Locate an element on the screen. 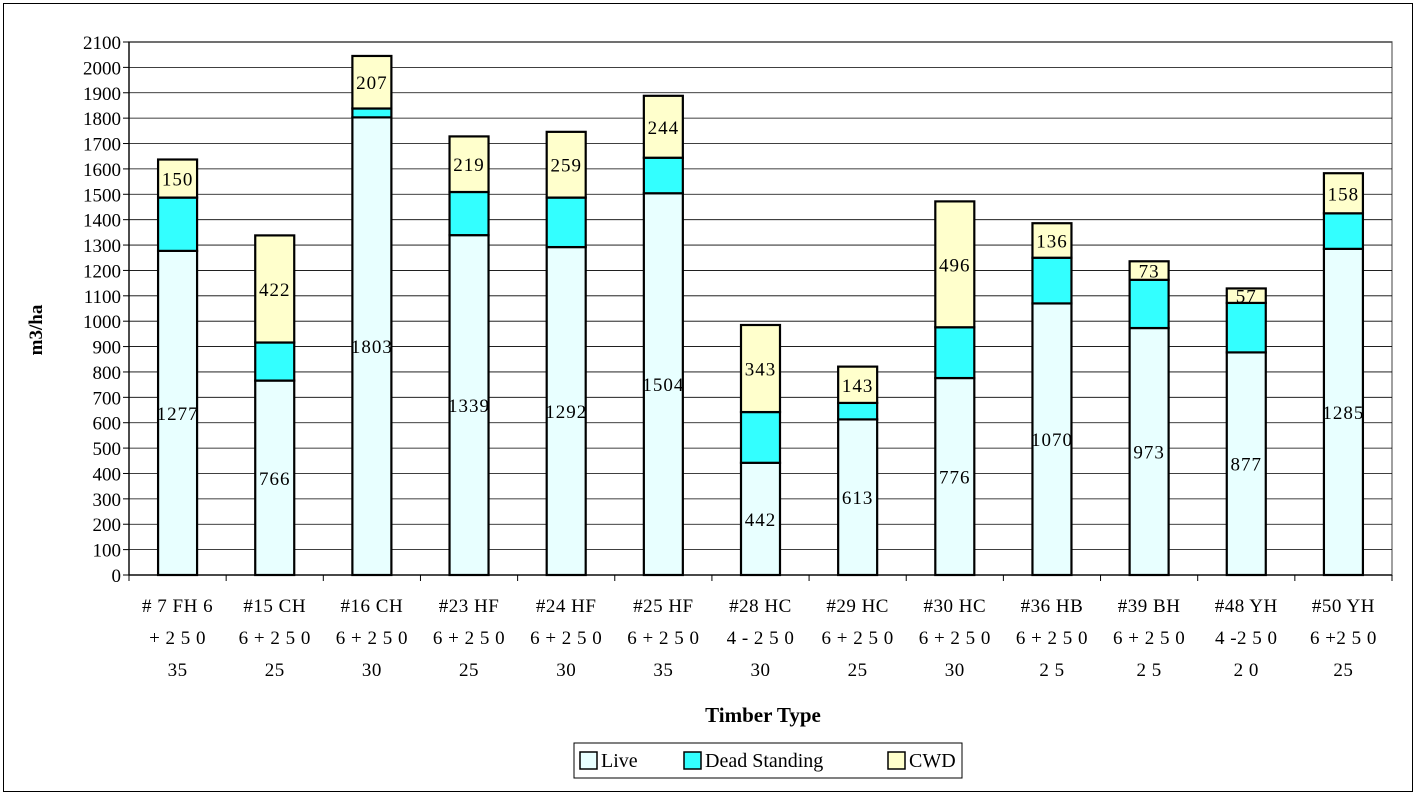 The width and height of the screenshot is (1418, 795). data-label: 1803 is located at coordinates (372, 347).